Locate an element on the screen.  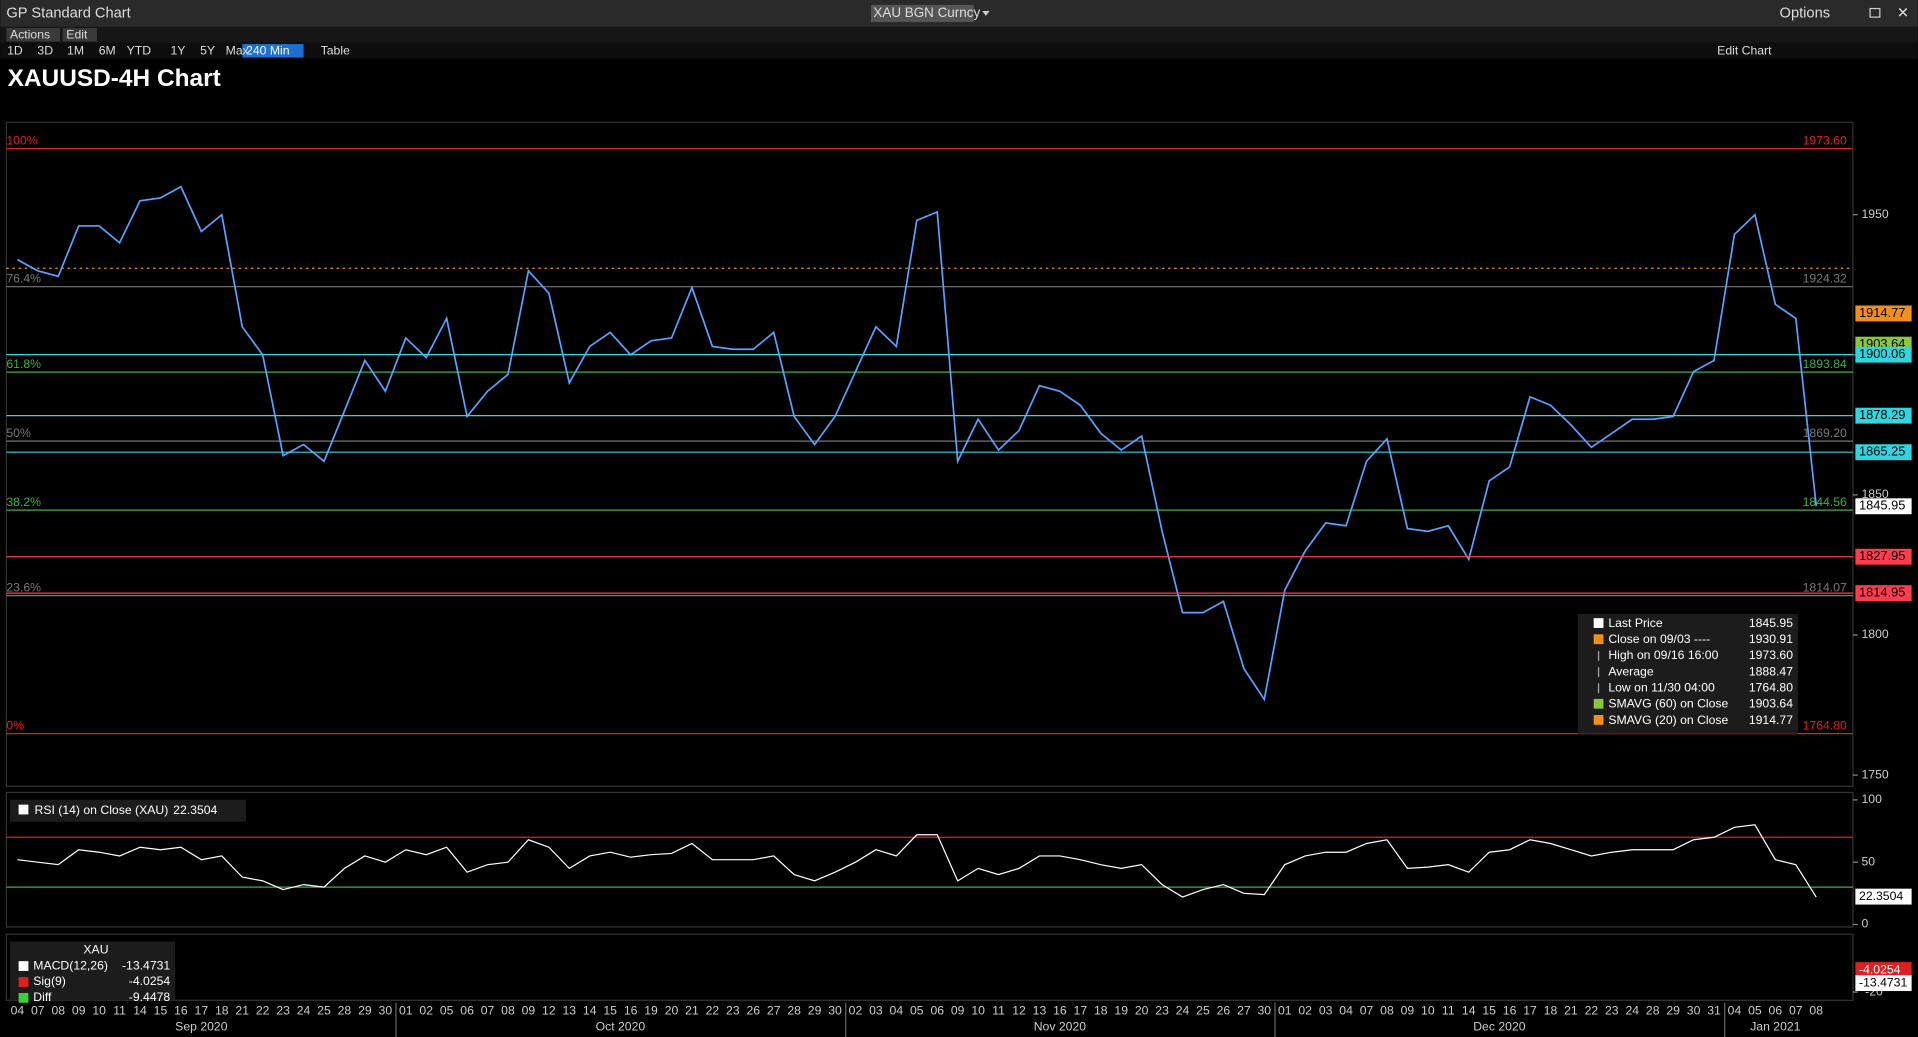
dropdown-icon is located at coordinates (986, 13).